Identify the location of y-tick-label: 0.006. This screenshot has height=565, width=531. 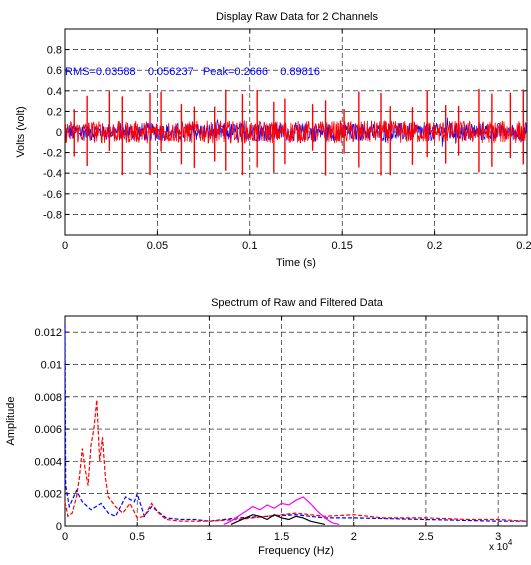
(48, 430).